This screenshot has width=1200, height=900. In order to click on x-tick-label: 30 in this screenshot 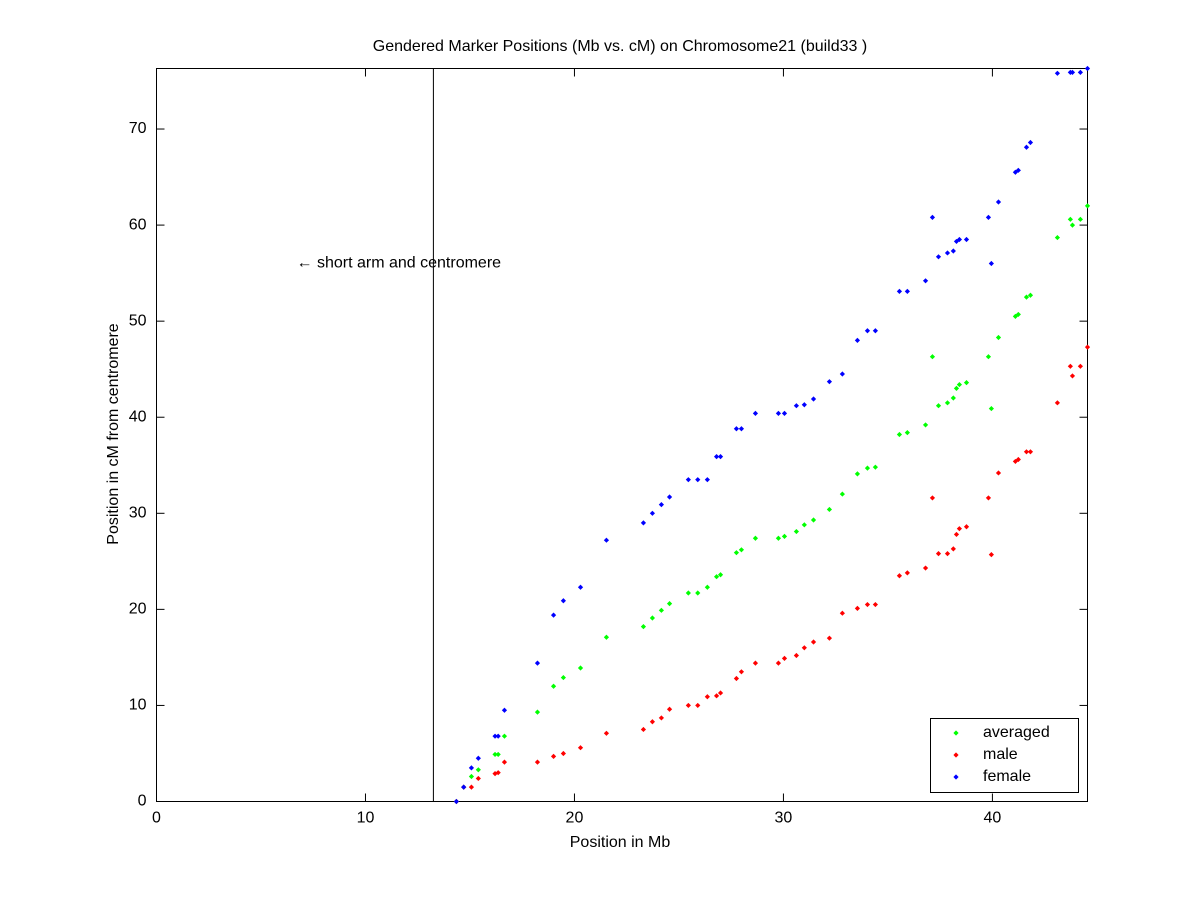, I will do `click(784, 818)`.